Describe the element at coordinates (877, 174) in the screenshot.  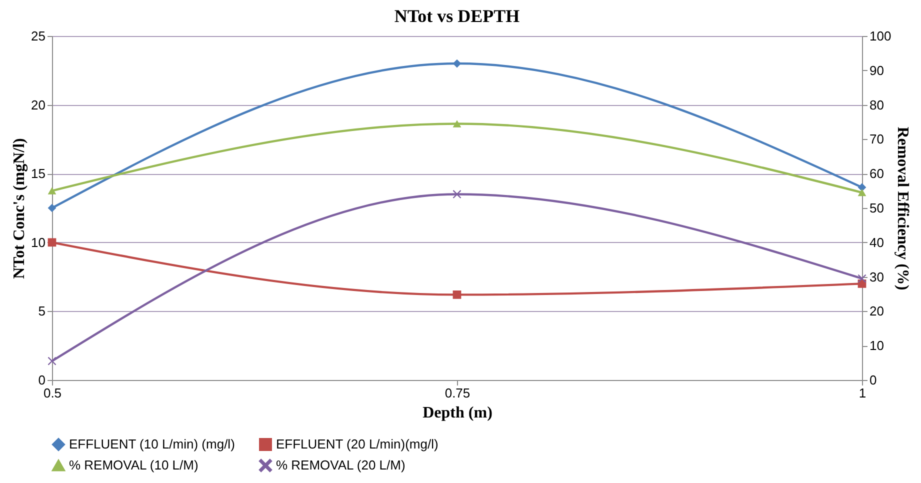
I see `y2-tick-label: 60` at that location.